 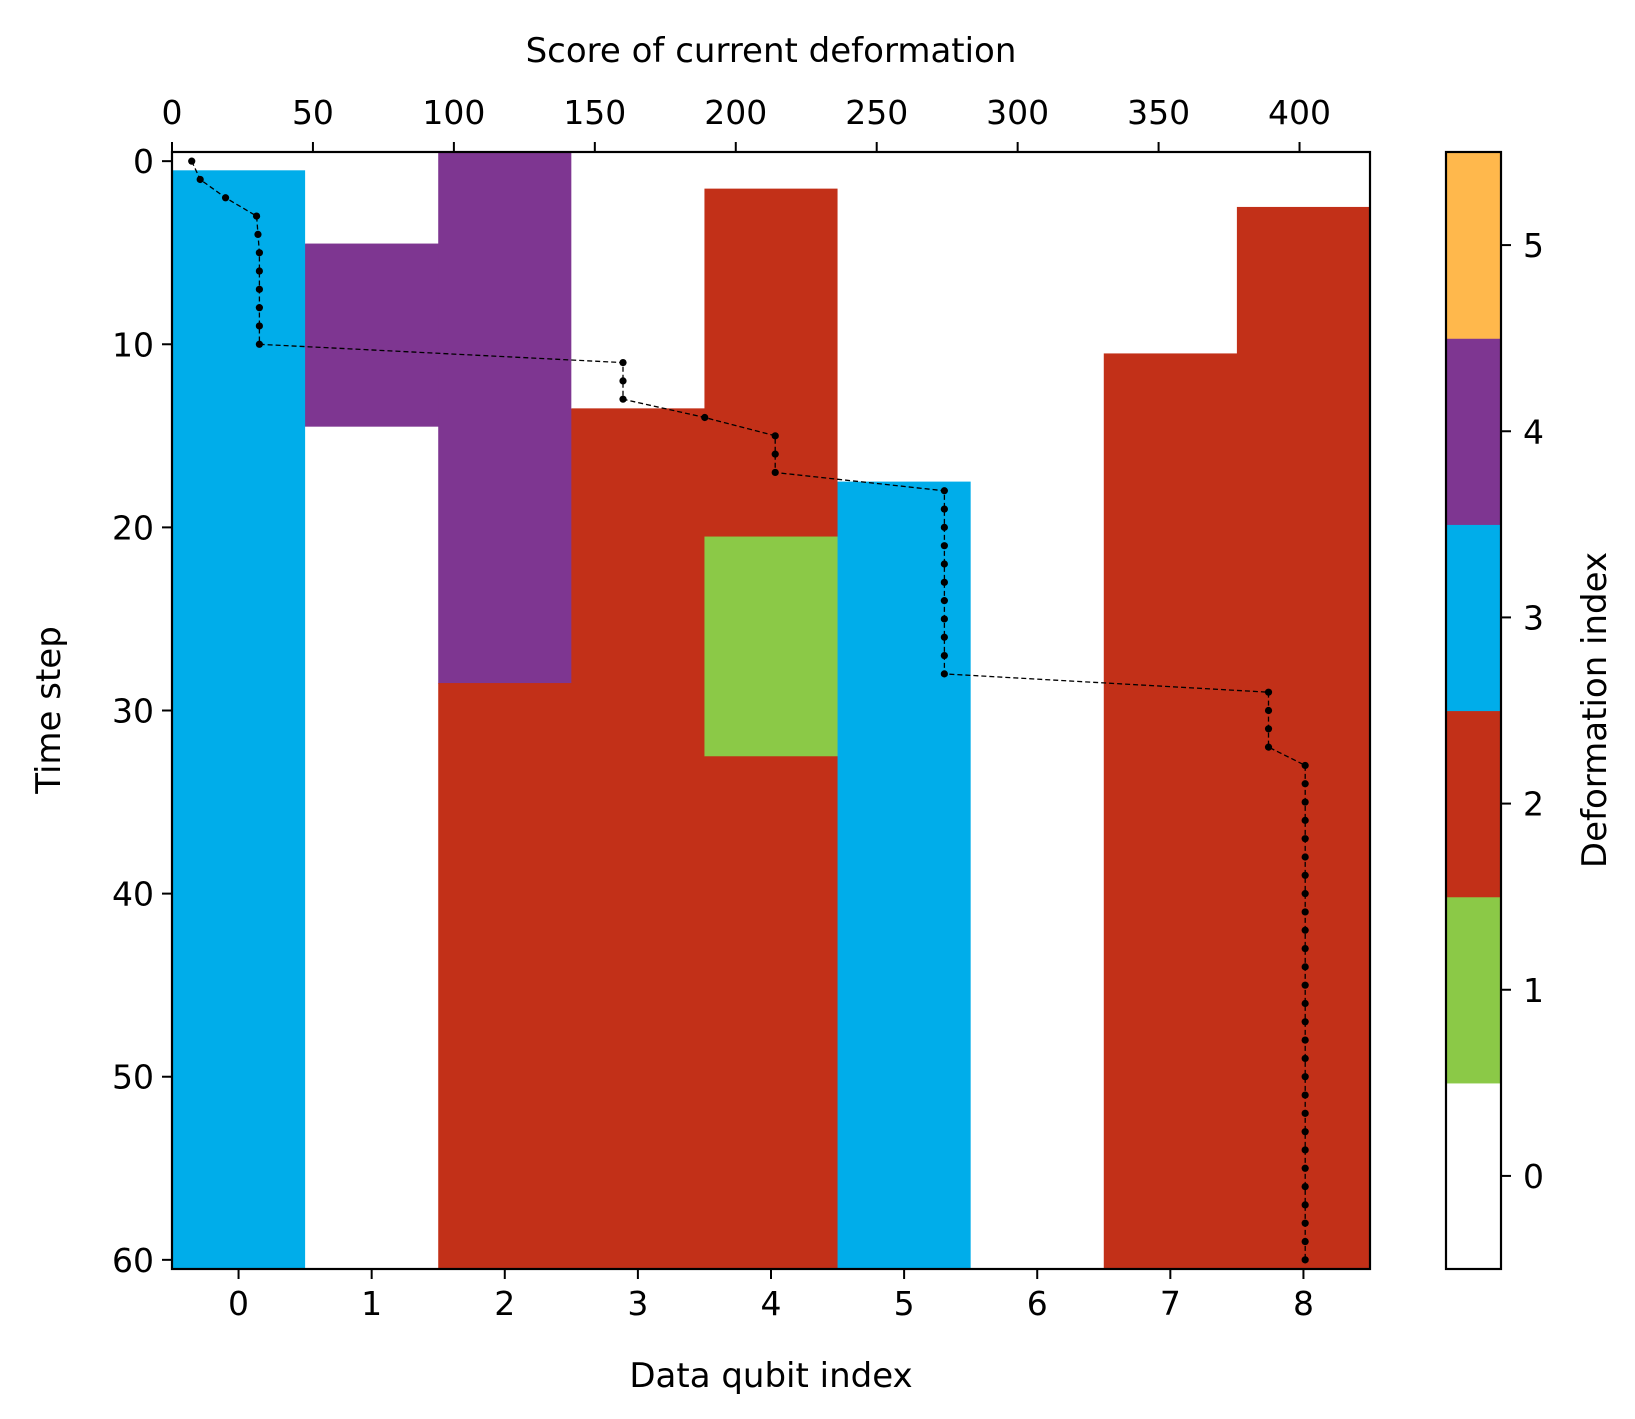 What do you see at coordinates (371, 1303) in the screenshot?
I see `x-tick-label: 1` at bounding box center [371, 1303].